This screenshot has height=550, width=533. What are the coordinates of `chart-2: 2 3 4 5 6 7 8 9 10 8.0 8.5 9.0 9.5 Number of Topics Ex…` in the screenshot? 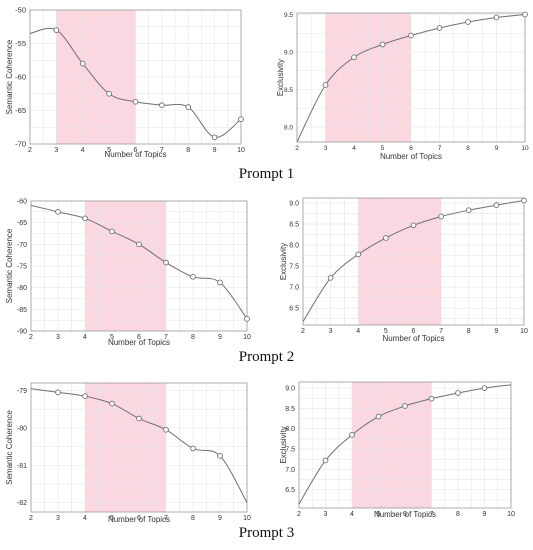 It's located at (402, 86).